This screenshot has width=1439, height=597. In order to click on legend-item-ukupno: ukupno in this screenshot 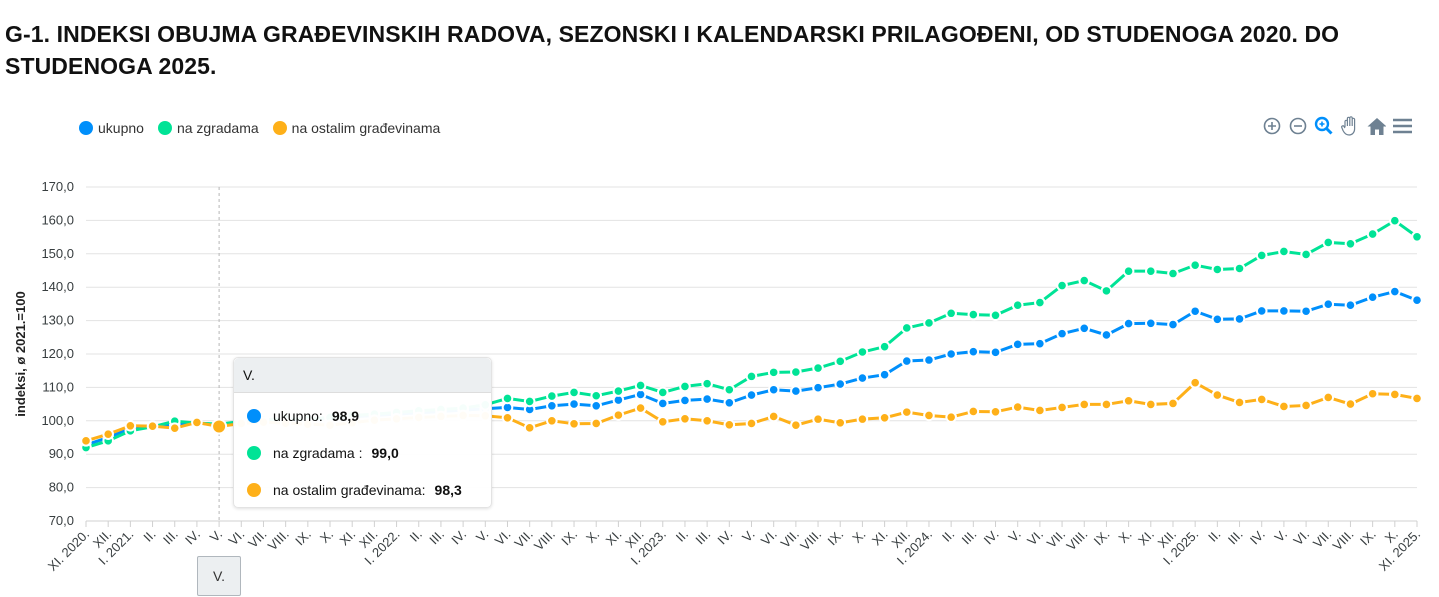, I will do `click(111, 128)`.